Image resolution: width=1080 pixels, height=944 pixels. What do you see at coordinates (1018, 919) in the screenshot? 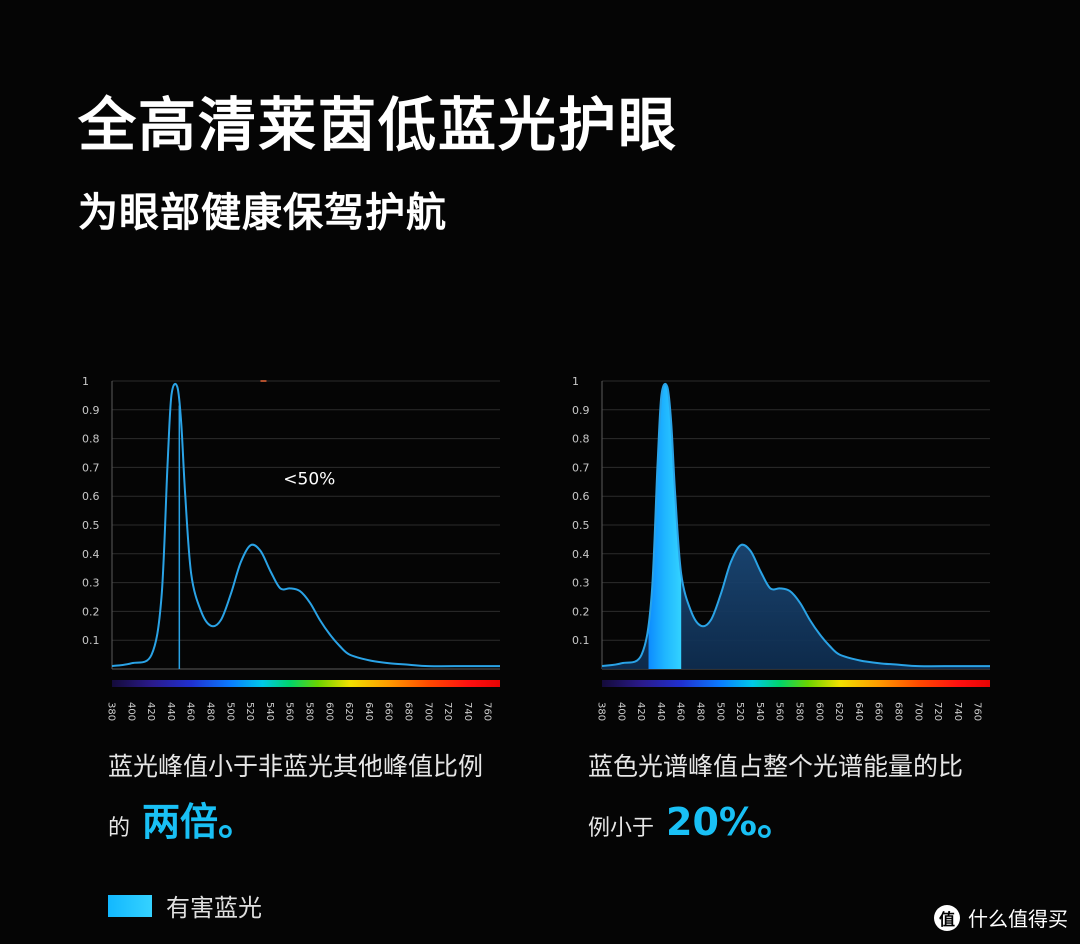
I see `watermark-text: 什么值得买` at bounding box center [1018, 919].